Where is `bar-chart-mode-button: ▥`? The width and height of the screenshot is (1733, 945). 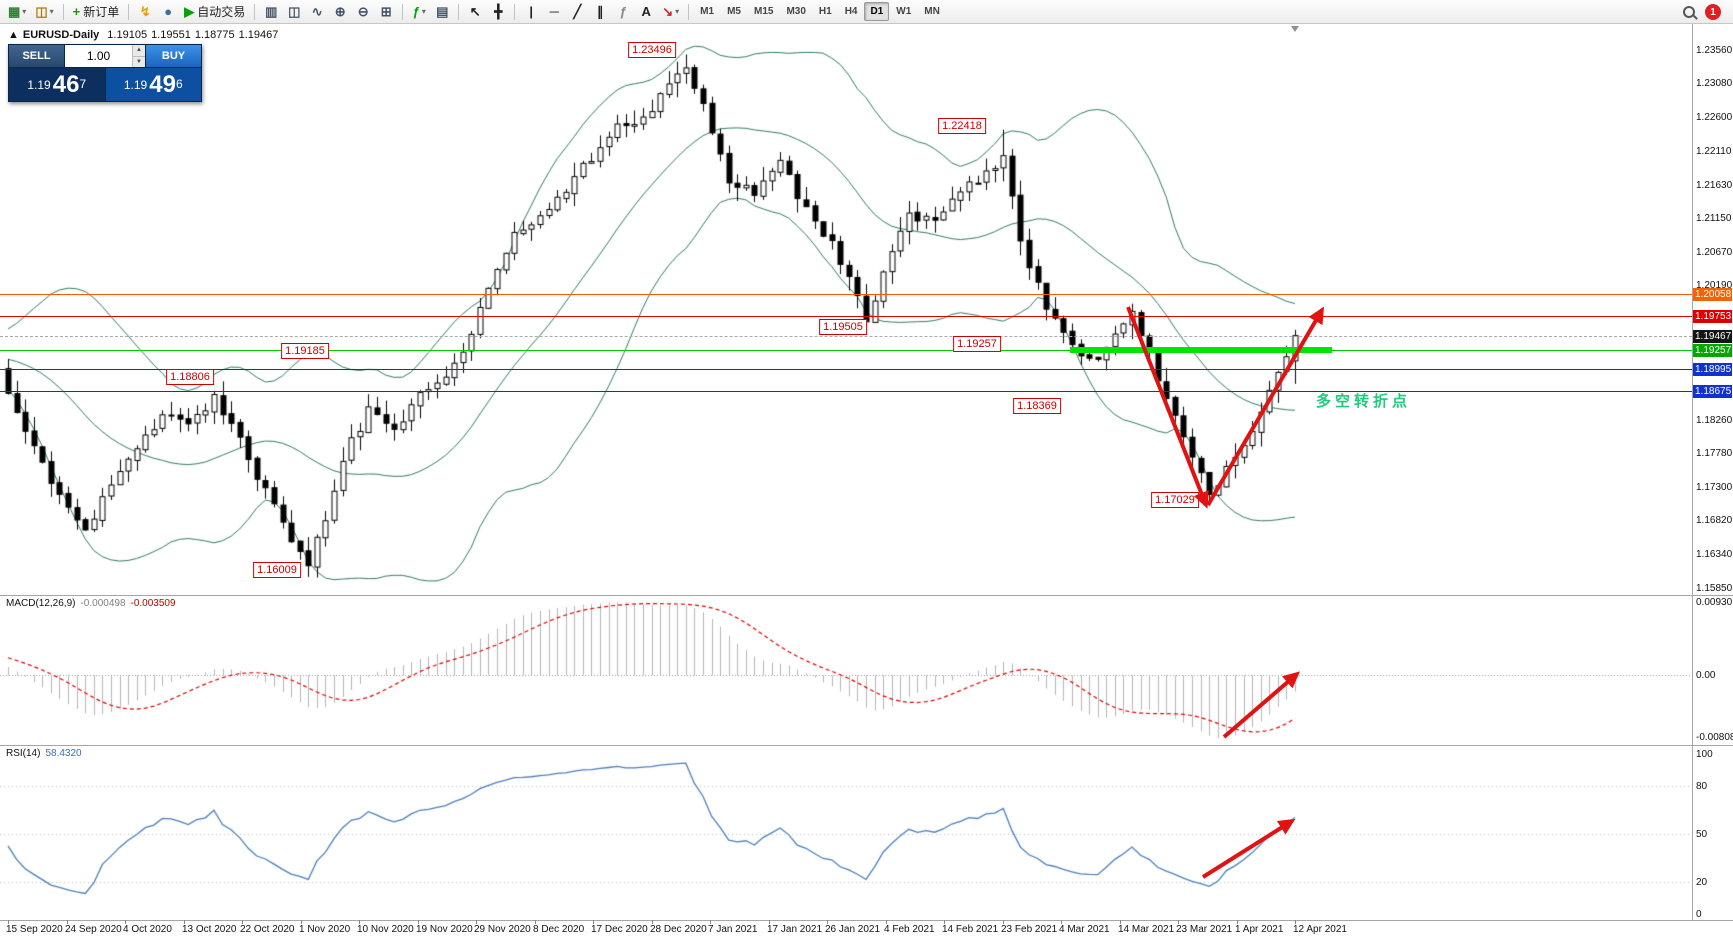
bar-chart-mode-button: ▥ is located at coordinates (271, 12).